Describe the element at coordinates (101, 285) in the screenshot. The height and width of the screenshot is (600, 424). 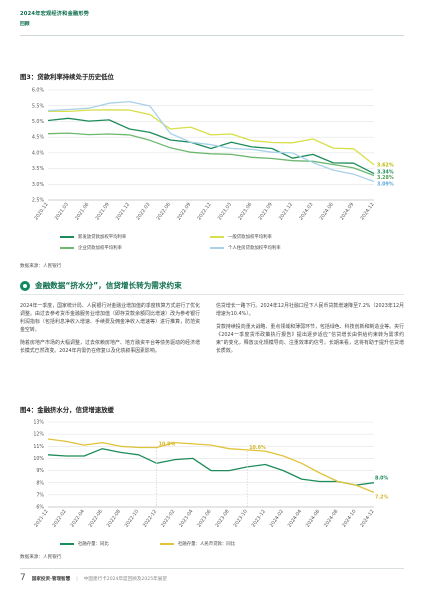
I see `section-heading: 金融数据“挤水分”，信贷增长转为需求约束` at that location.